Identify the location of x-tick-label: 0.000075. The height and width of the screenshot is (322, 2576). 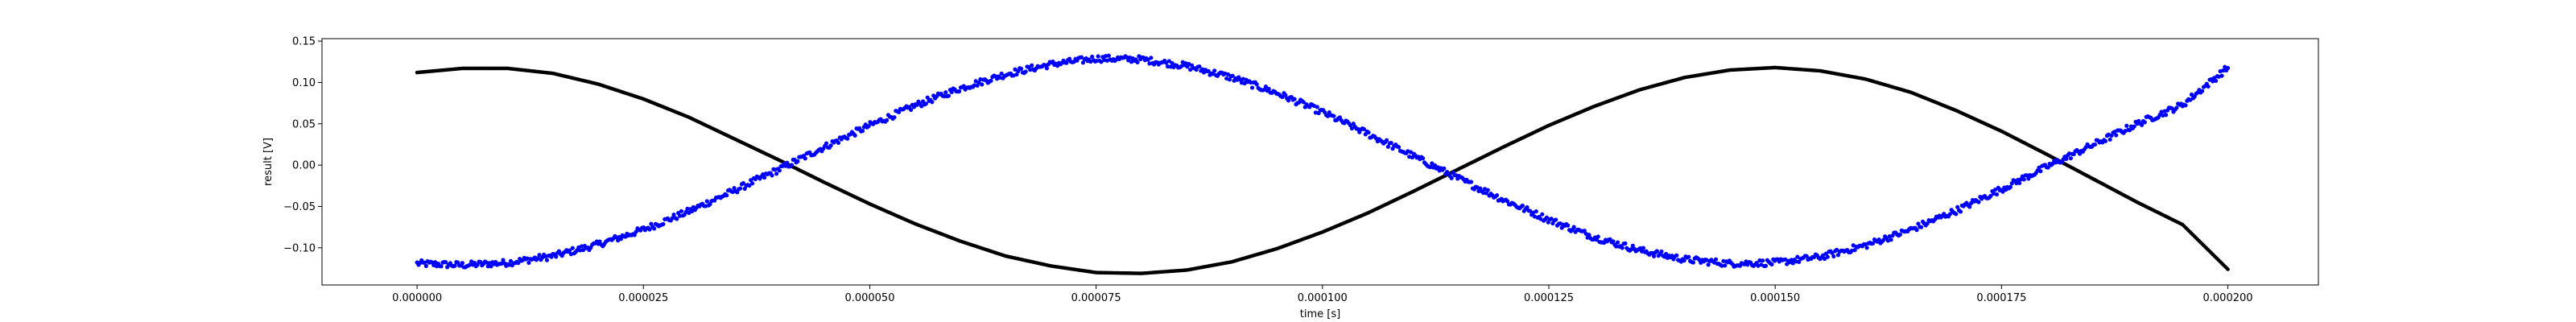
(1096, 298).